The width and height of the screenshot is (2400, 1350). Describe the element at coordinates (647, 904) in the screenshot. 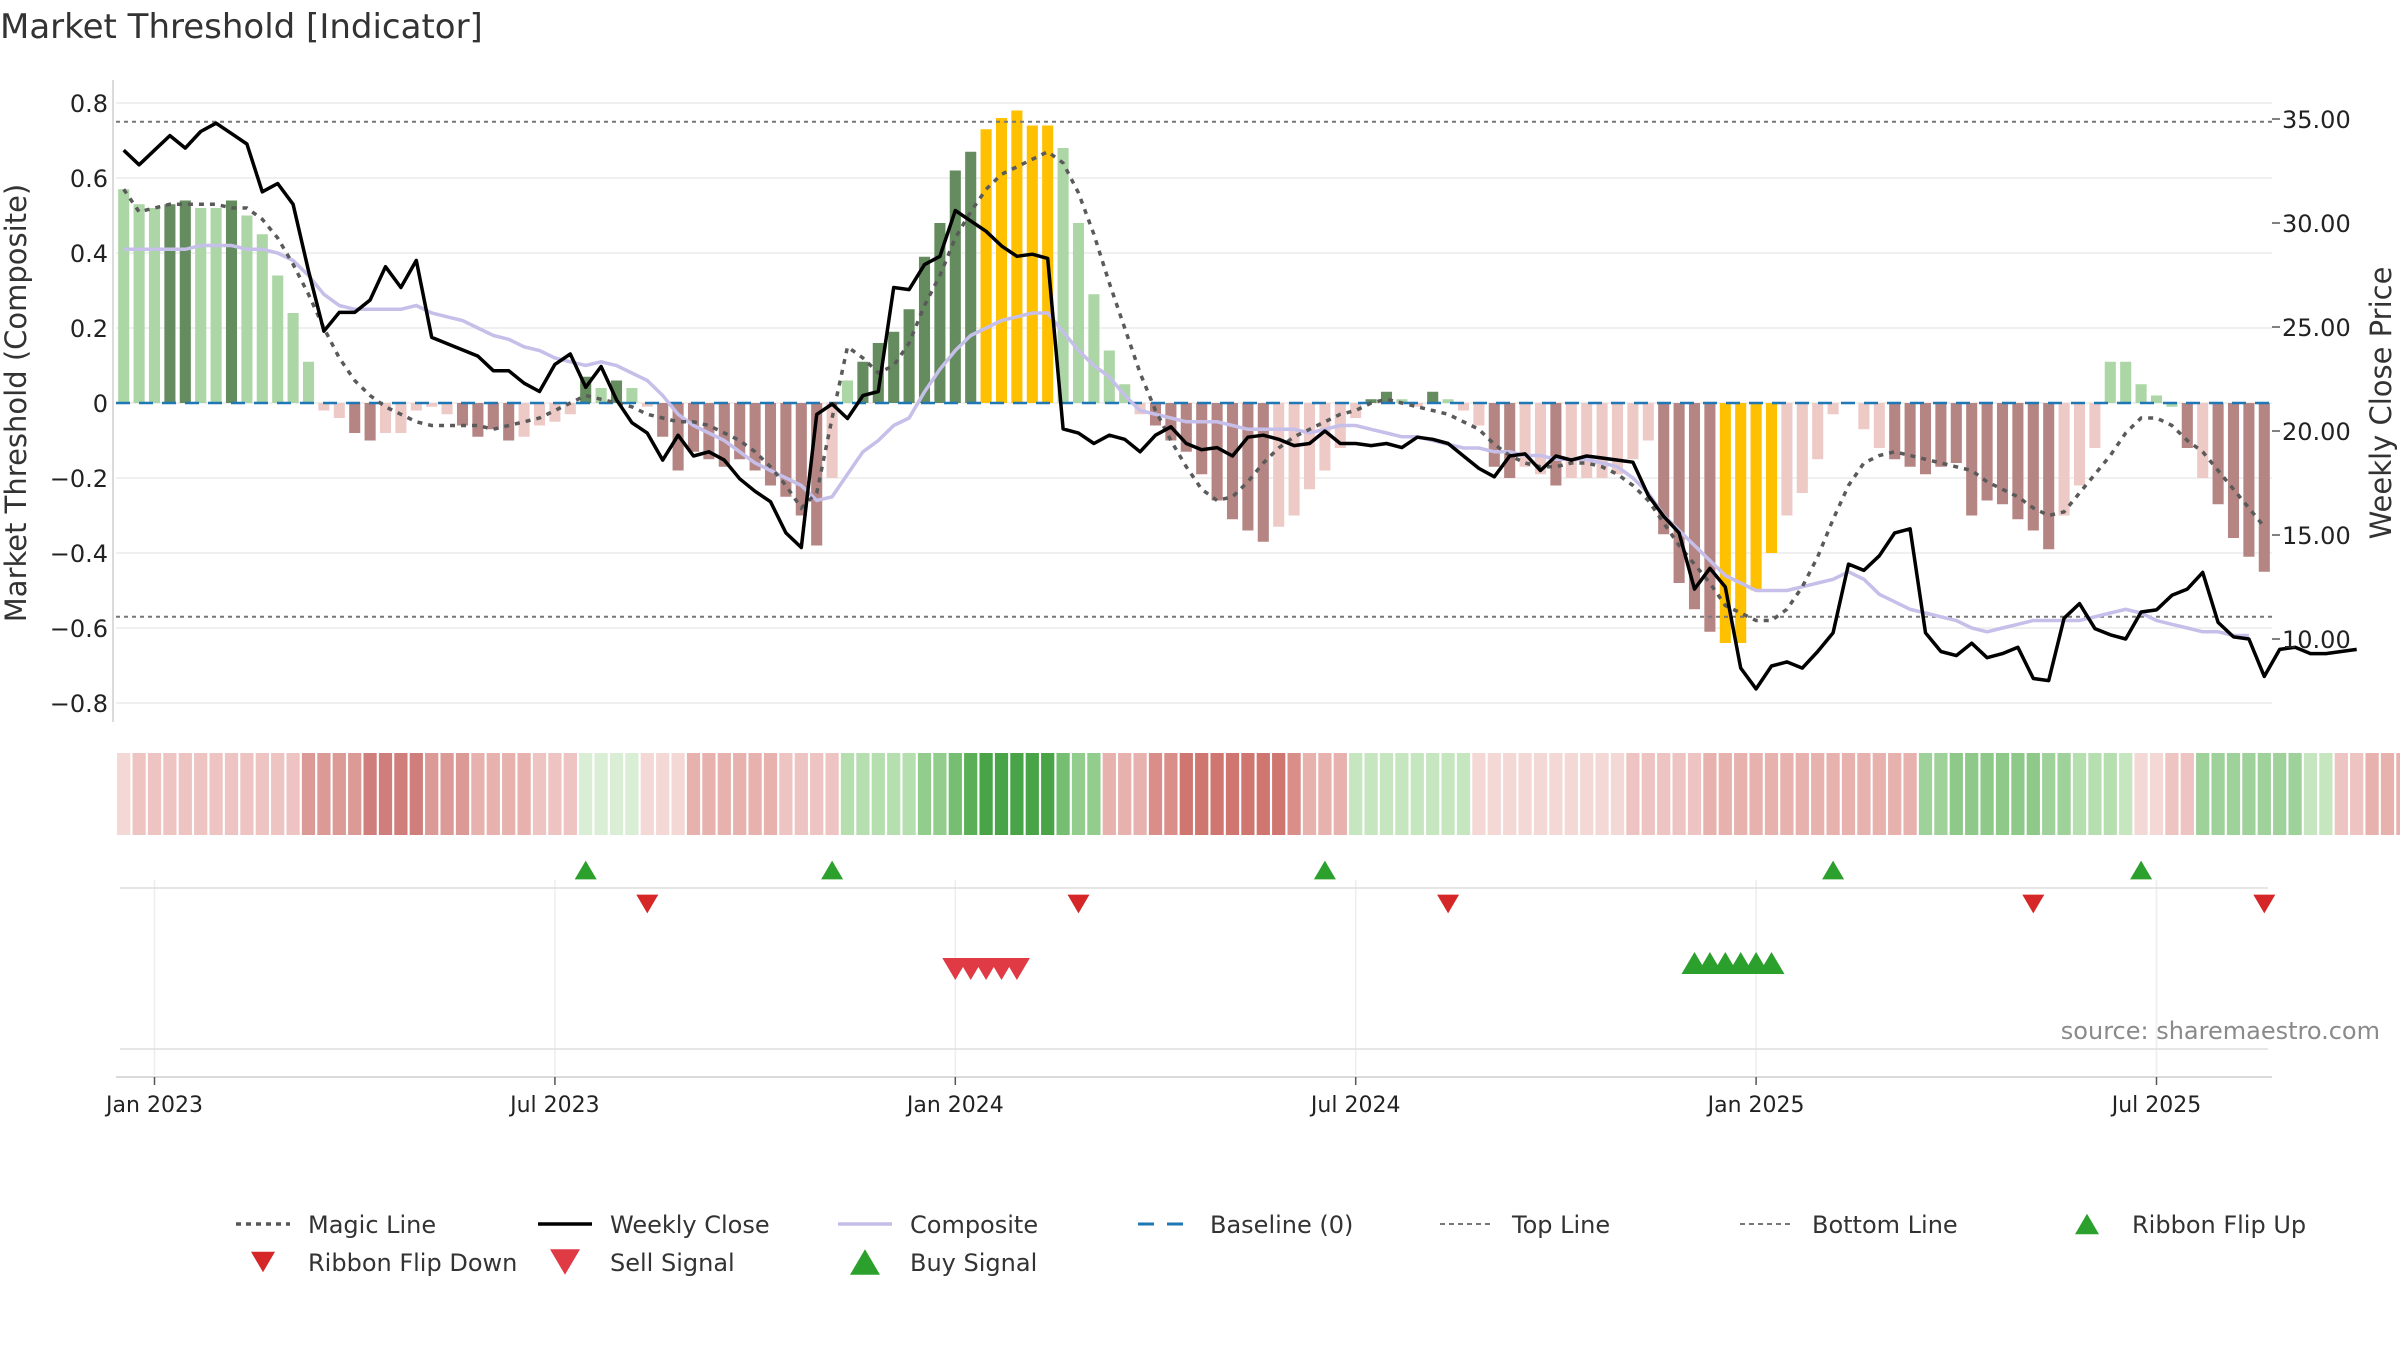

I see `ribbon-flip-down-marker` at that location.